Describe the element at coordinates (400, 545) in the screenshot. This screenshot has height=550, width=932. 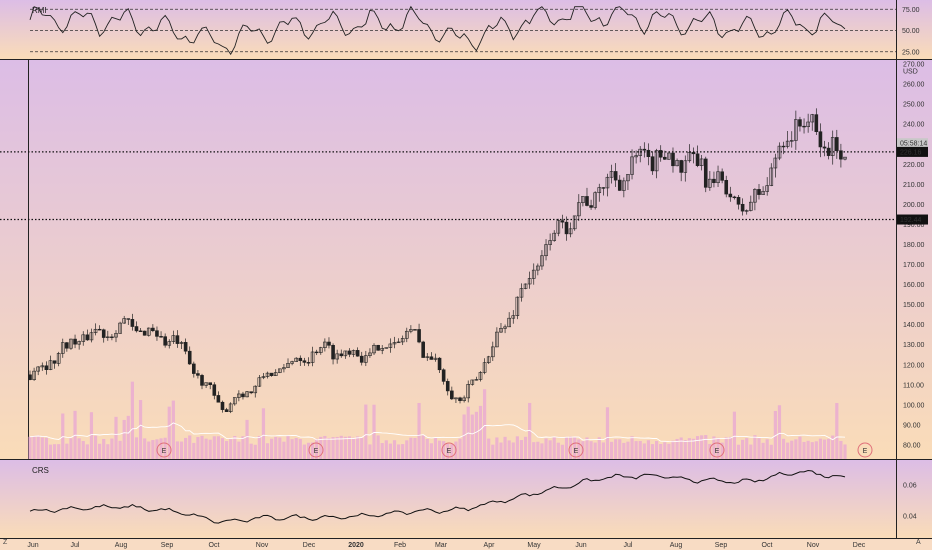
I see `time-axis-label: Feb` at that location.